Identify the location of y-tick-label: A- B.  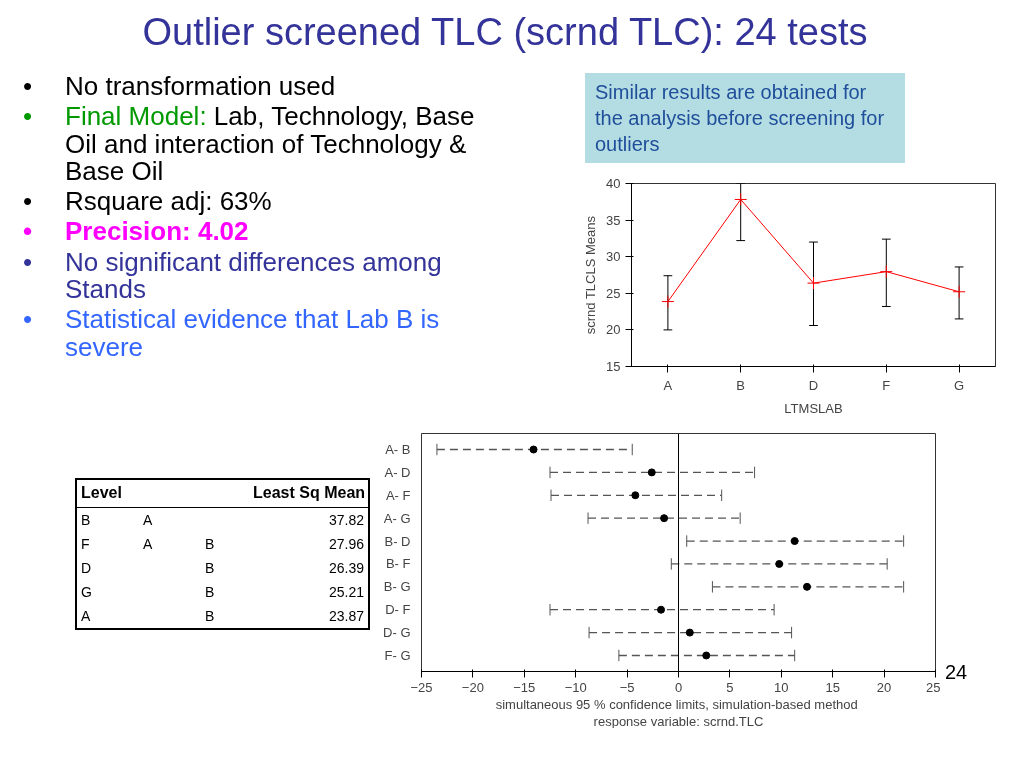
(398, 450).